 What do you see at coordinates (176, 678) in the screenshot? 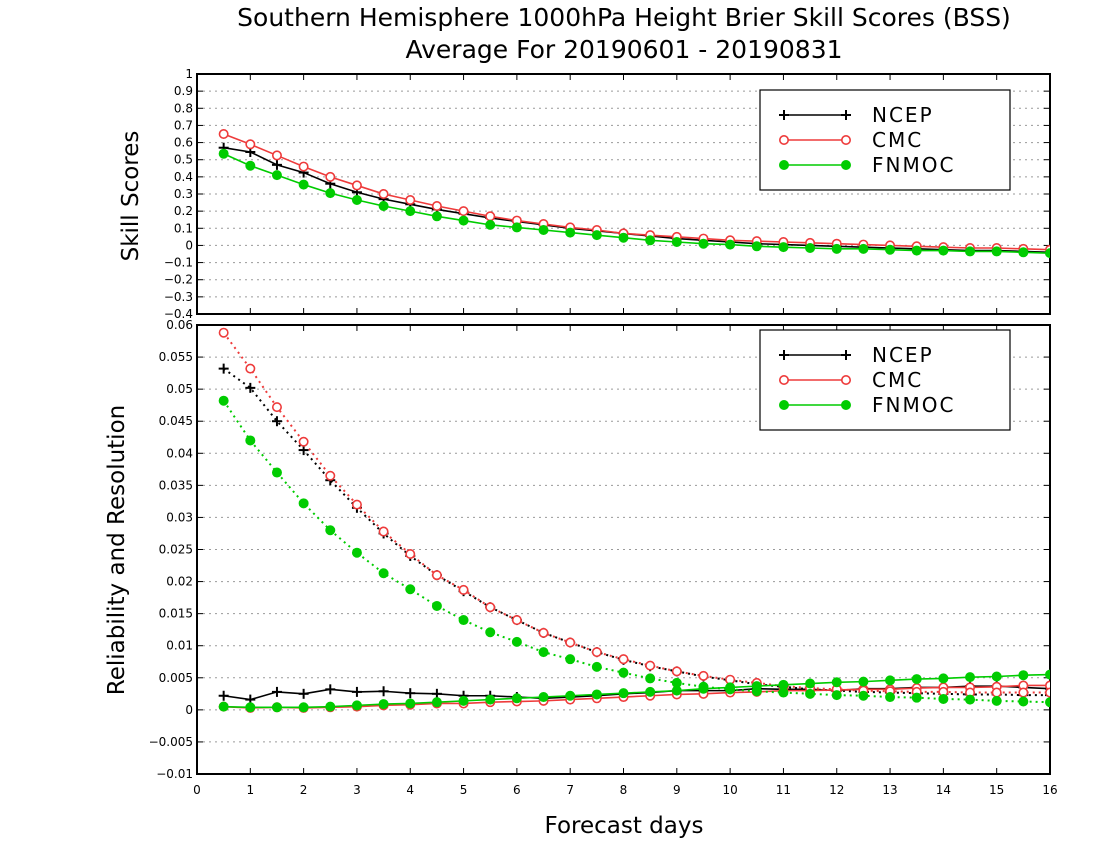
I see `y-tick-label: 0.005` at bounding box center [176, 678].